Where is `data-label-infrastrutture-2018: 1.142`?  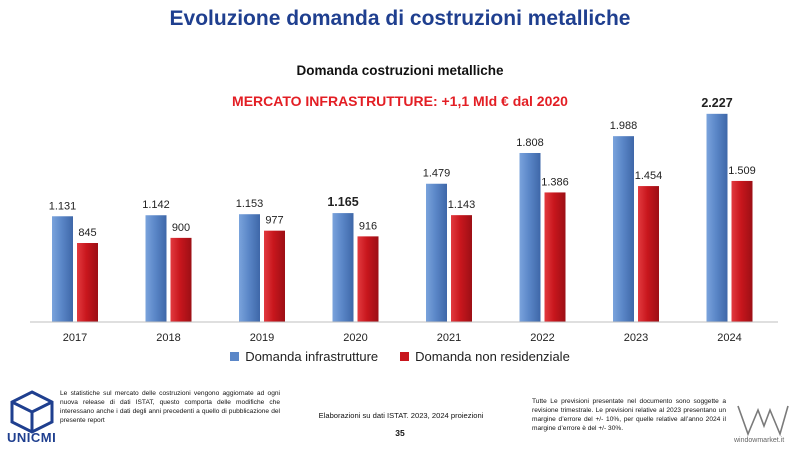
data-label-infrastrutture-2018: 1.142 is located at coordinates (156, 205).